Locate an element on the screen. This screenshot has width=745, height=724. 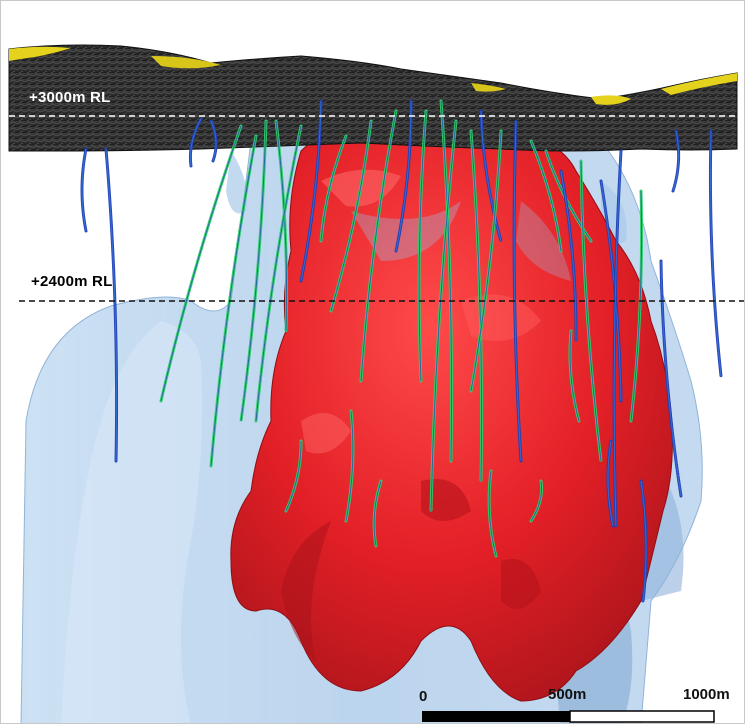
scale-bar is located at coordinates (568, 716).